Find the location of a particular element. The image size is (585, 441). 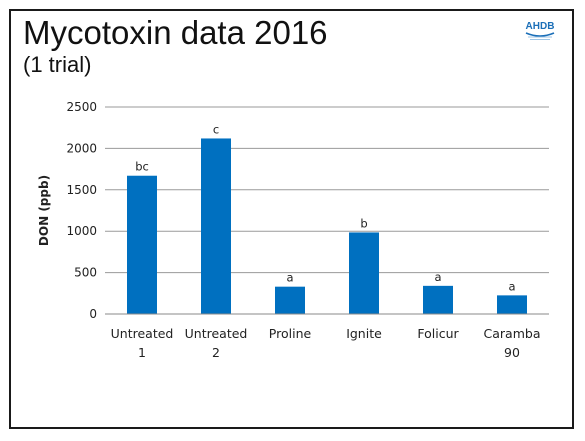

y-tick-label: 1500 is located at coordinates (81, 190).